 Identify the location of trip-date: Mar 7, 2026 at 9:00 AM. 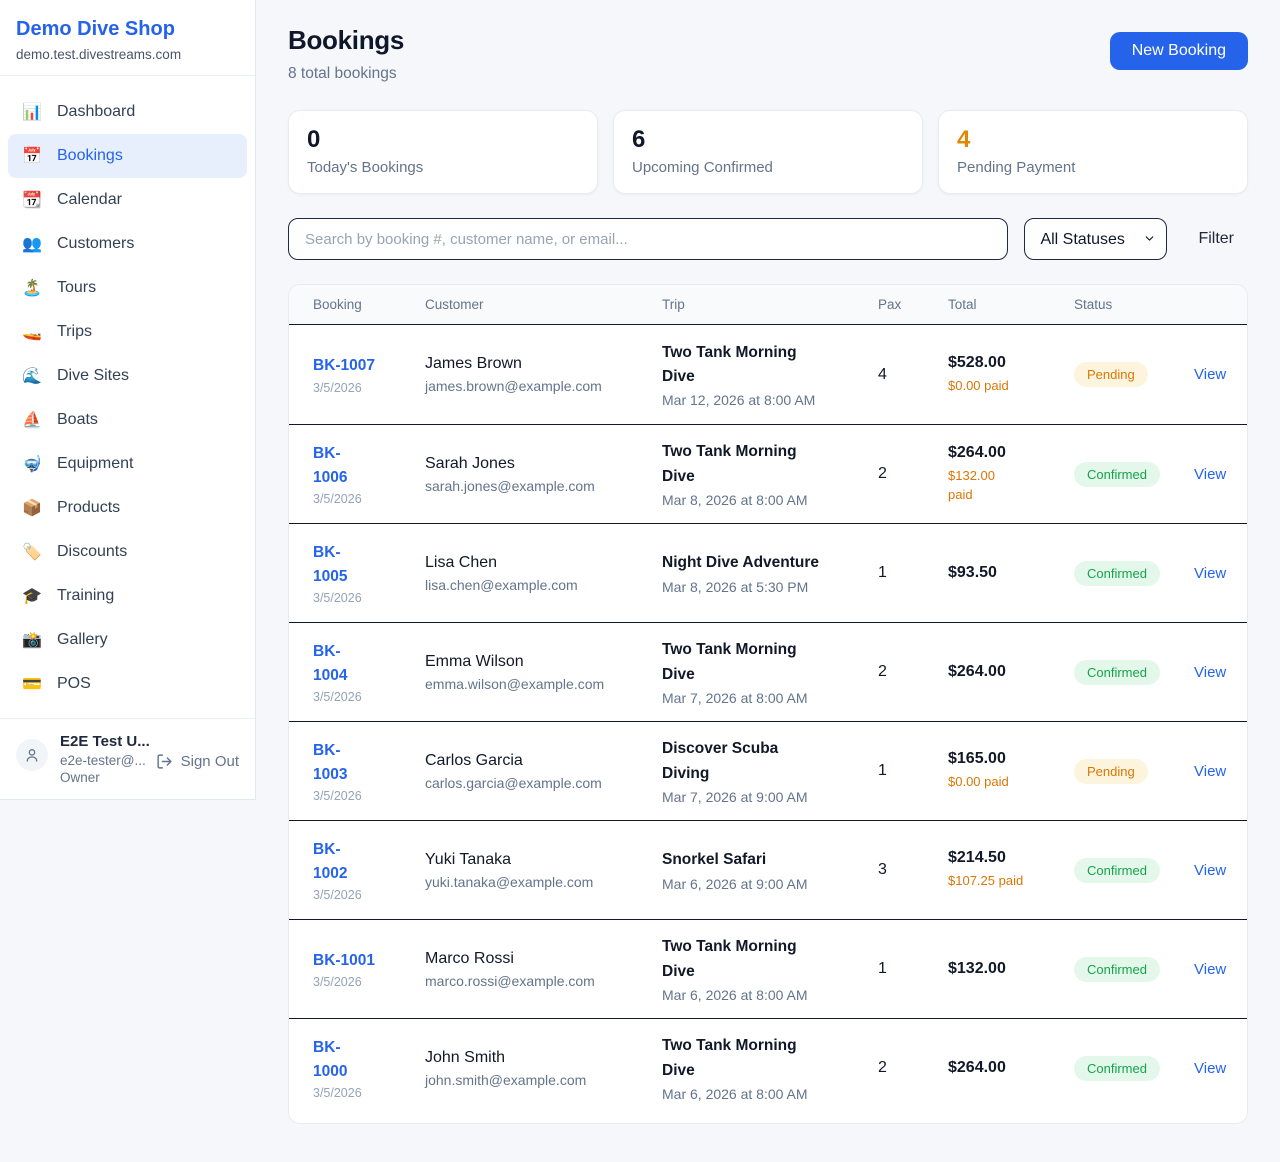
(735, 796).